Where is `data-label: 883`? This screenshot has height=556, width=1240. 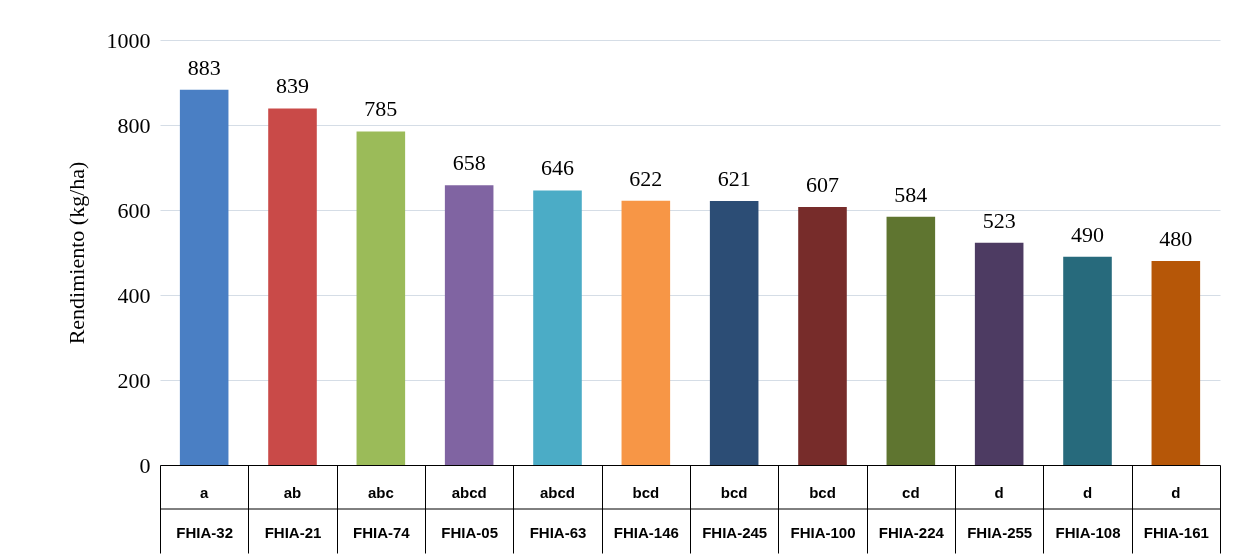
data-label: 883 is located at coordinates (204, 67).